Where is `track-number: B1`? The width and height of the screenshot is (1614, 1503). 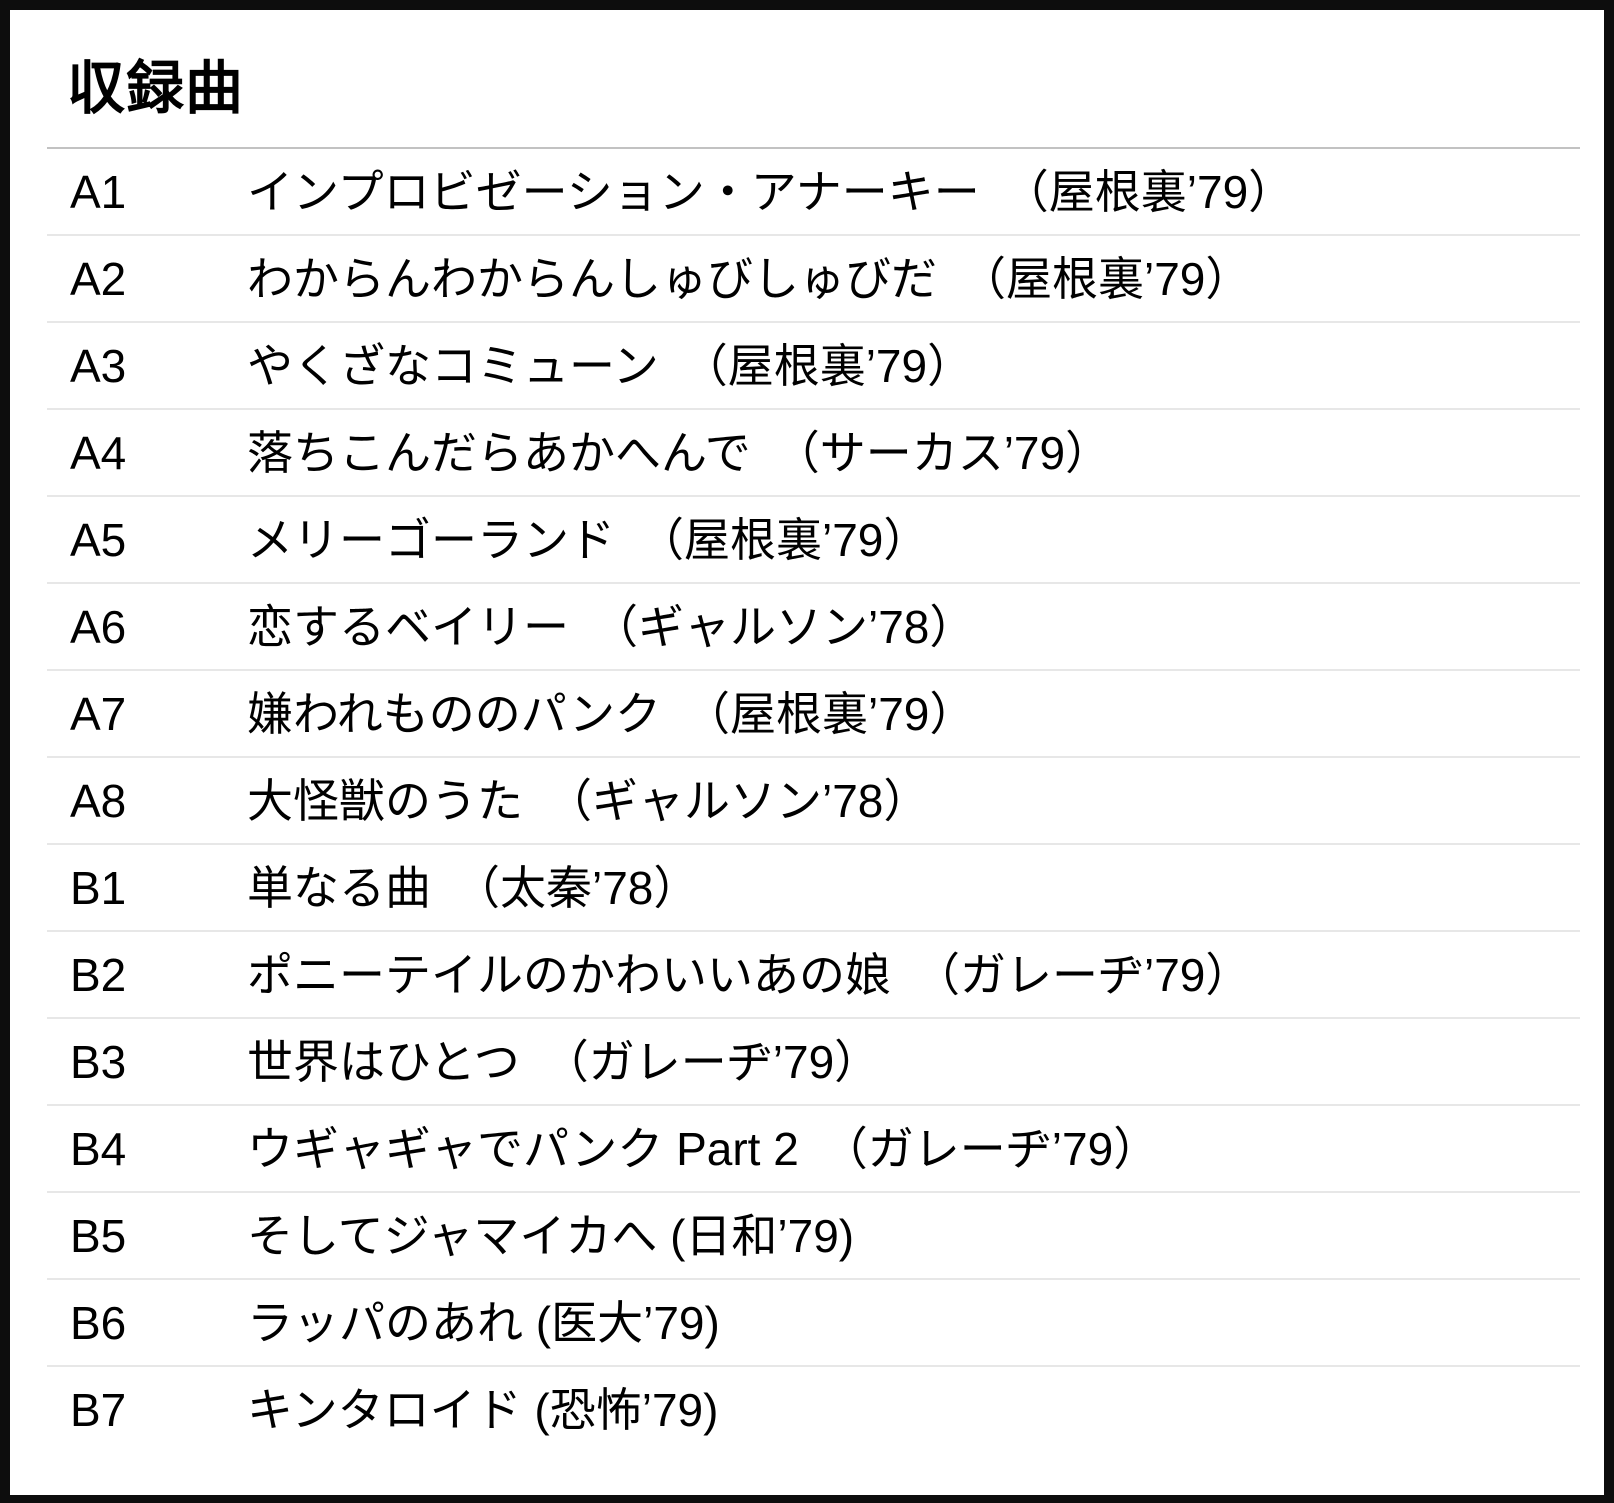 track-number: B1 is located at coordinates (98, 887).